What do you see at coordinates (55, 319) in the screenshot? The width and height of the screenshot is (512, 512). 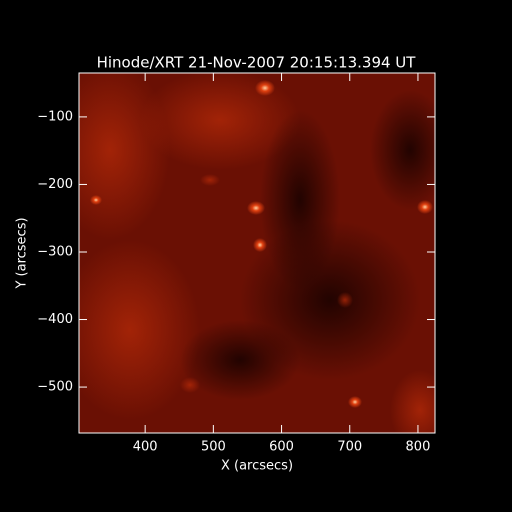 I see `y-tick-label: −400` at bounding box center [55, 319].